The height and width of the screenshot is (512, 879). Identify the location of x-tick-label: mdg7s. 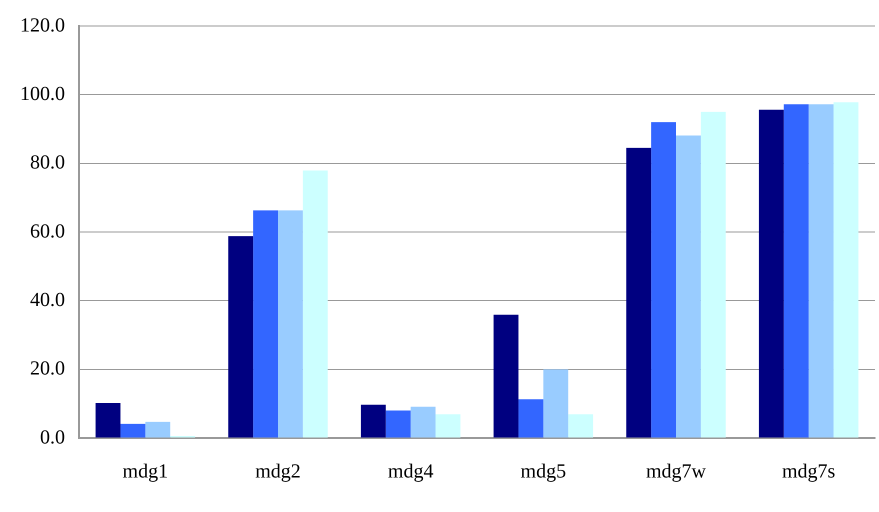
(809, 471).